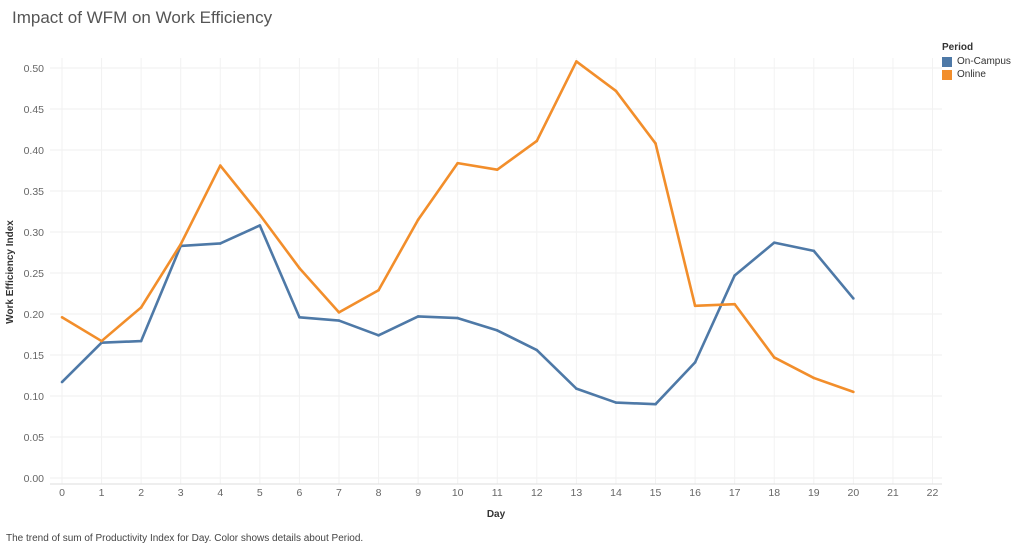  I want to click on x-tick-label: 10, so click(458, 493).